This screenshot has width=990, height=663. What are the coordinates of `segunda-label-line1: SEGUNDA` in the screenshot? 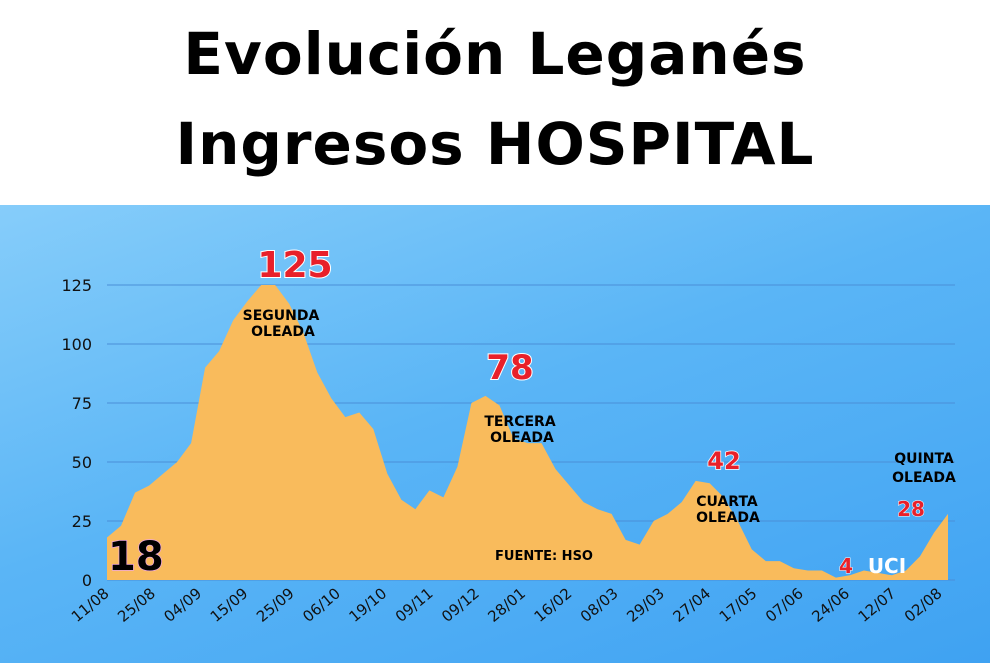 It's located at (281, 316).